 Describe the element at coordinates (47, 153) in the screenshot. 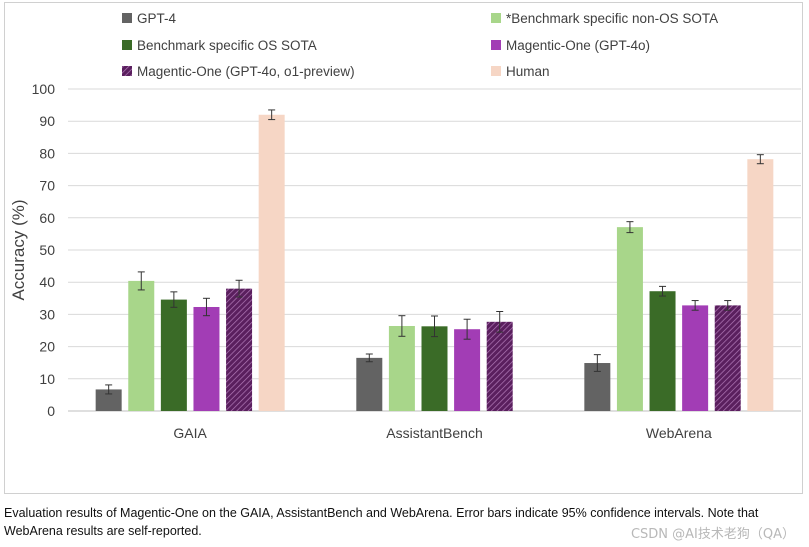

I see `y-tick-label: 80` at that location.